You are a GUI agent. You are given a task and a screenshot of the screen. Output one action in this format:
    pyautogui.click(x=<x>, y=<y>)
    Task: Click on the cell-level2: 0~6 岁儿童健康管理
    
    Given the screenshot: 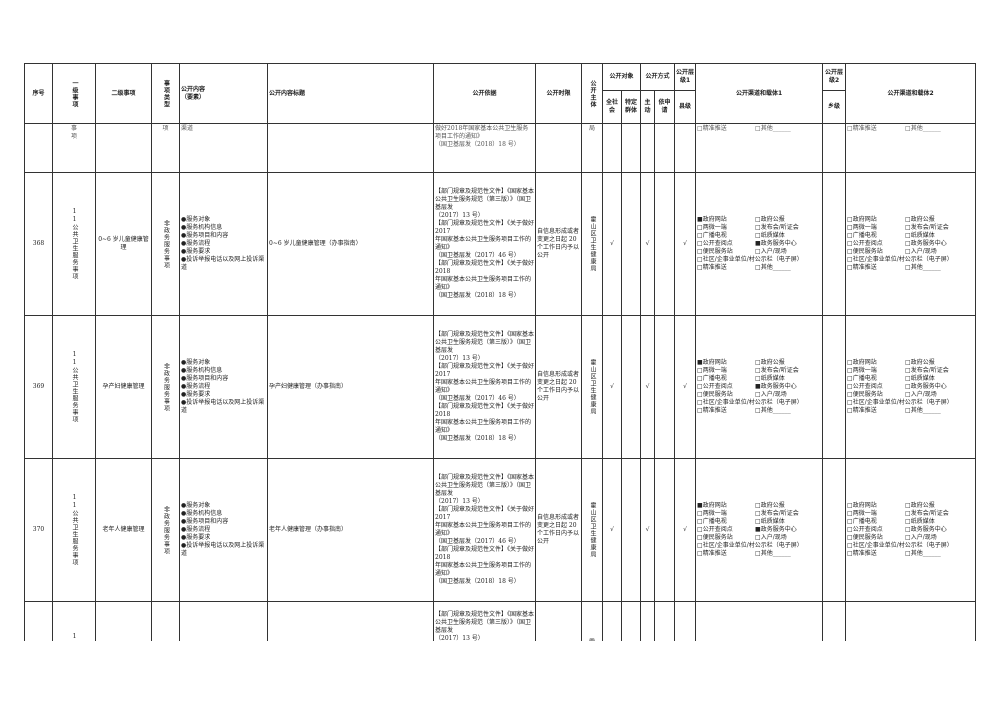 What is the action you would take?
    pyautogui.click(x=123, y=244)
    